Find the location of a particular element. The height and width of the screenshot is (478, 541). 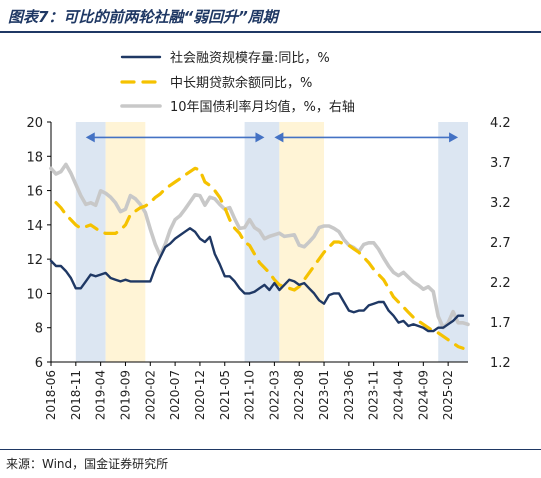

x-tick-label-15: 2024-09 is located at coordinates (423, 395).